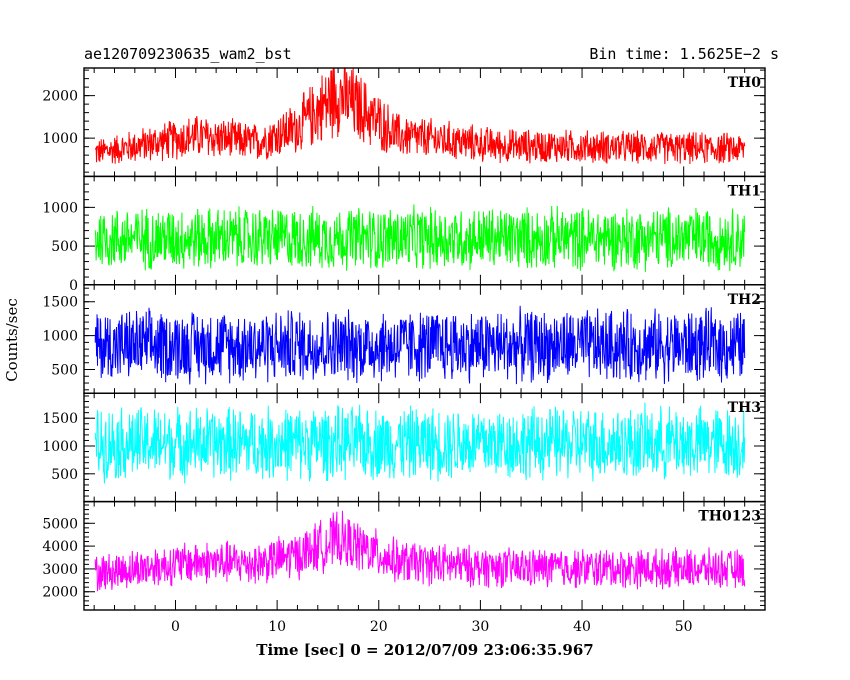  What do you see at coordinates (419, 551) in the screenshot?
I see `series-line-th0123` at bounding box center [419, 551].